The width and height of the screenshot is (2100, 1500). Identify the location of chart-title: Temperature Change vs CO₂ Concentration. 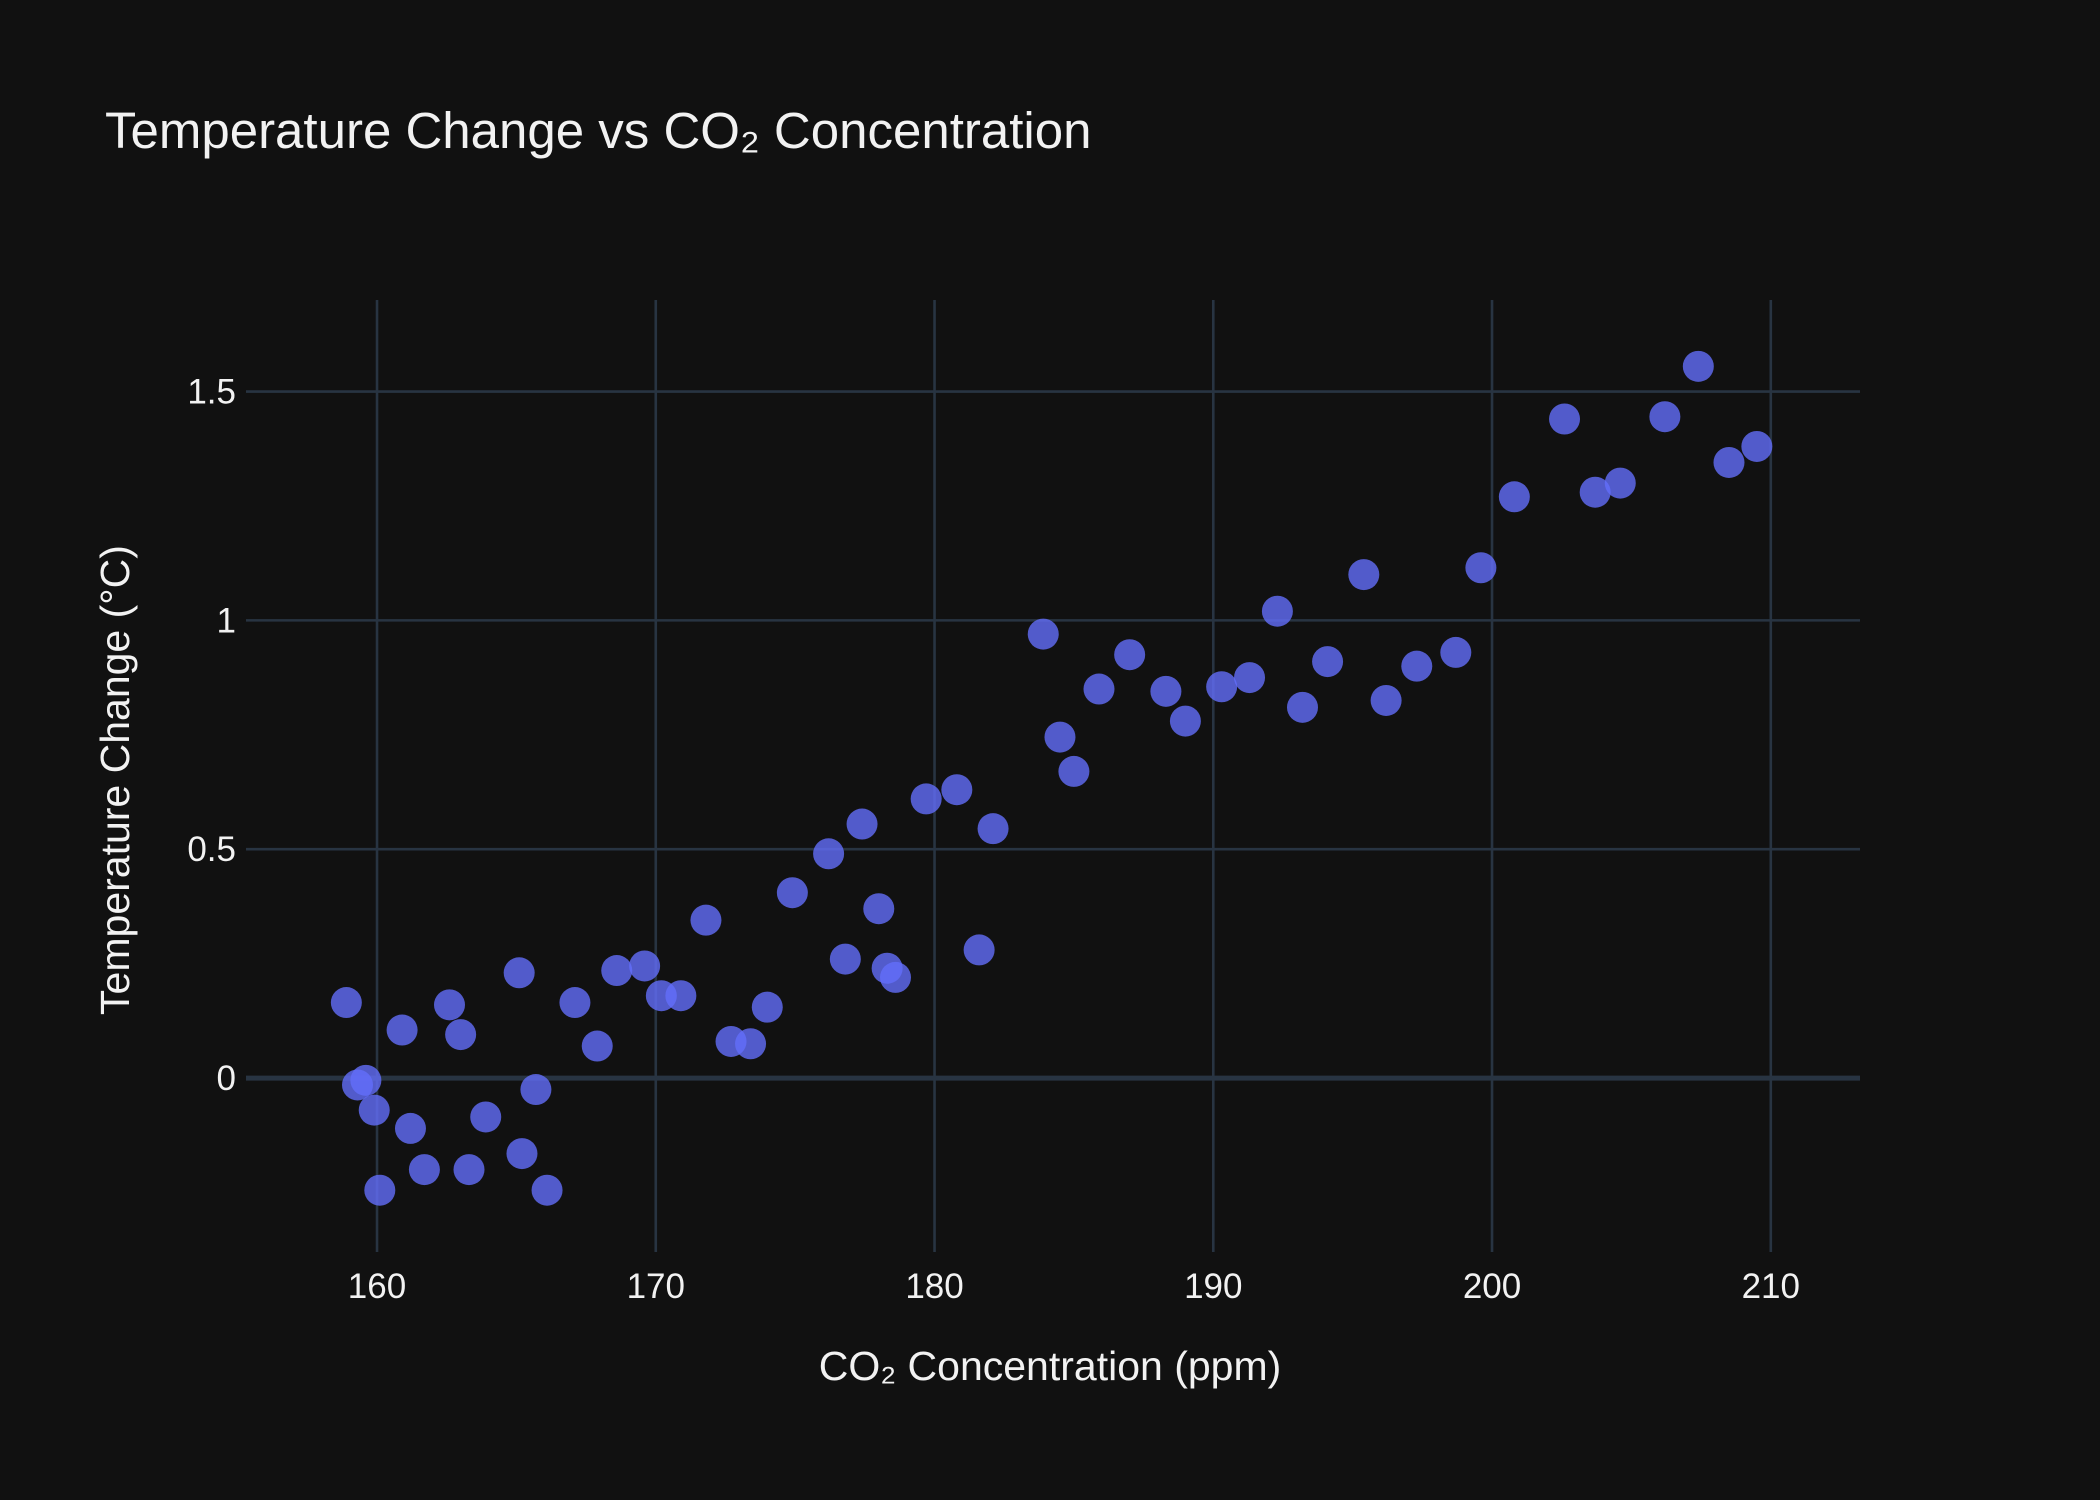
(598, 130).